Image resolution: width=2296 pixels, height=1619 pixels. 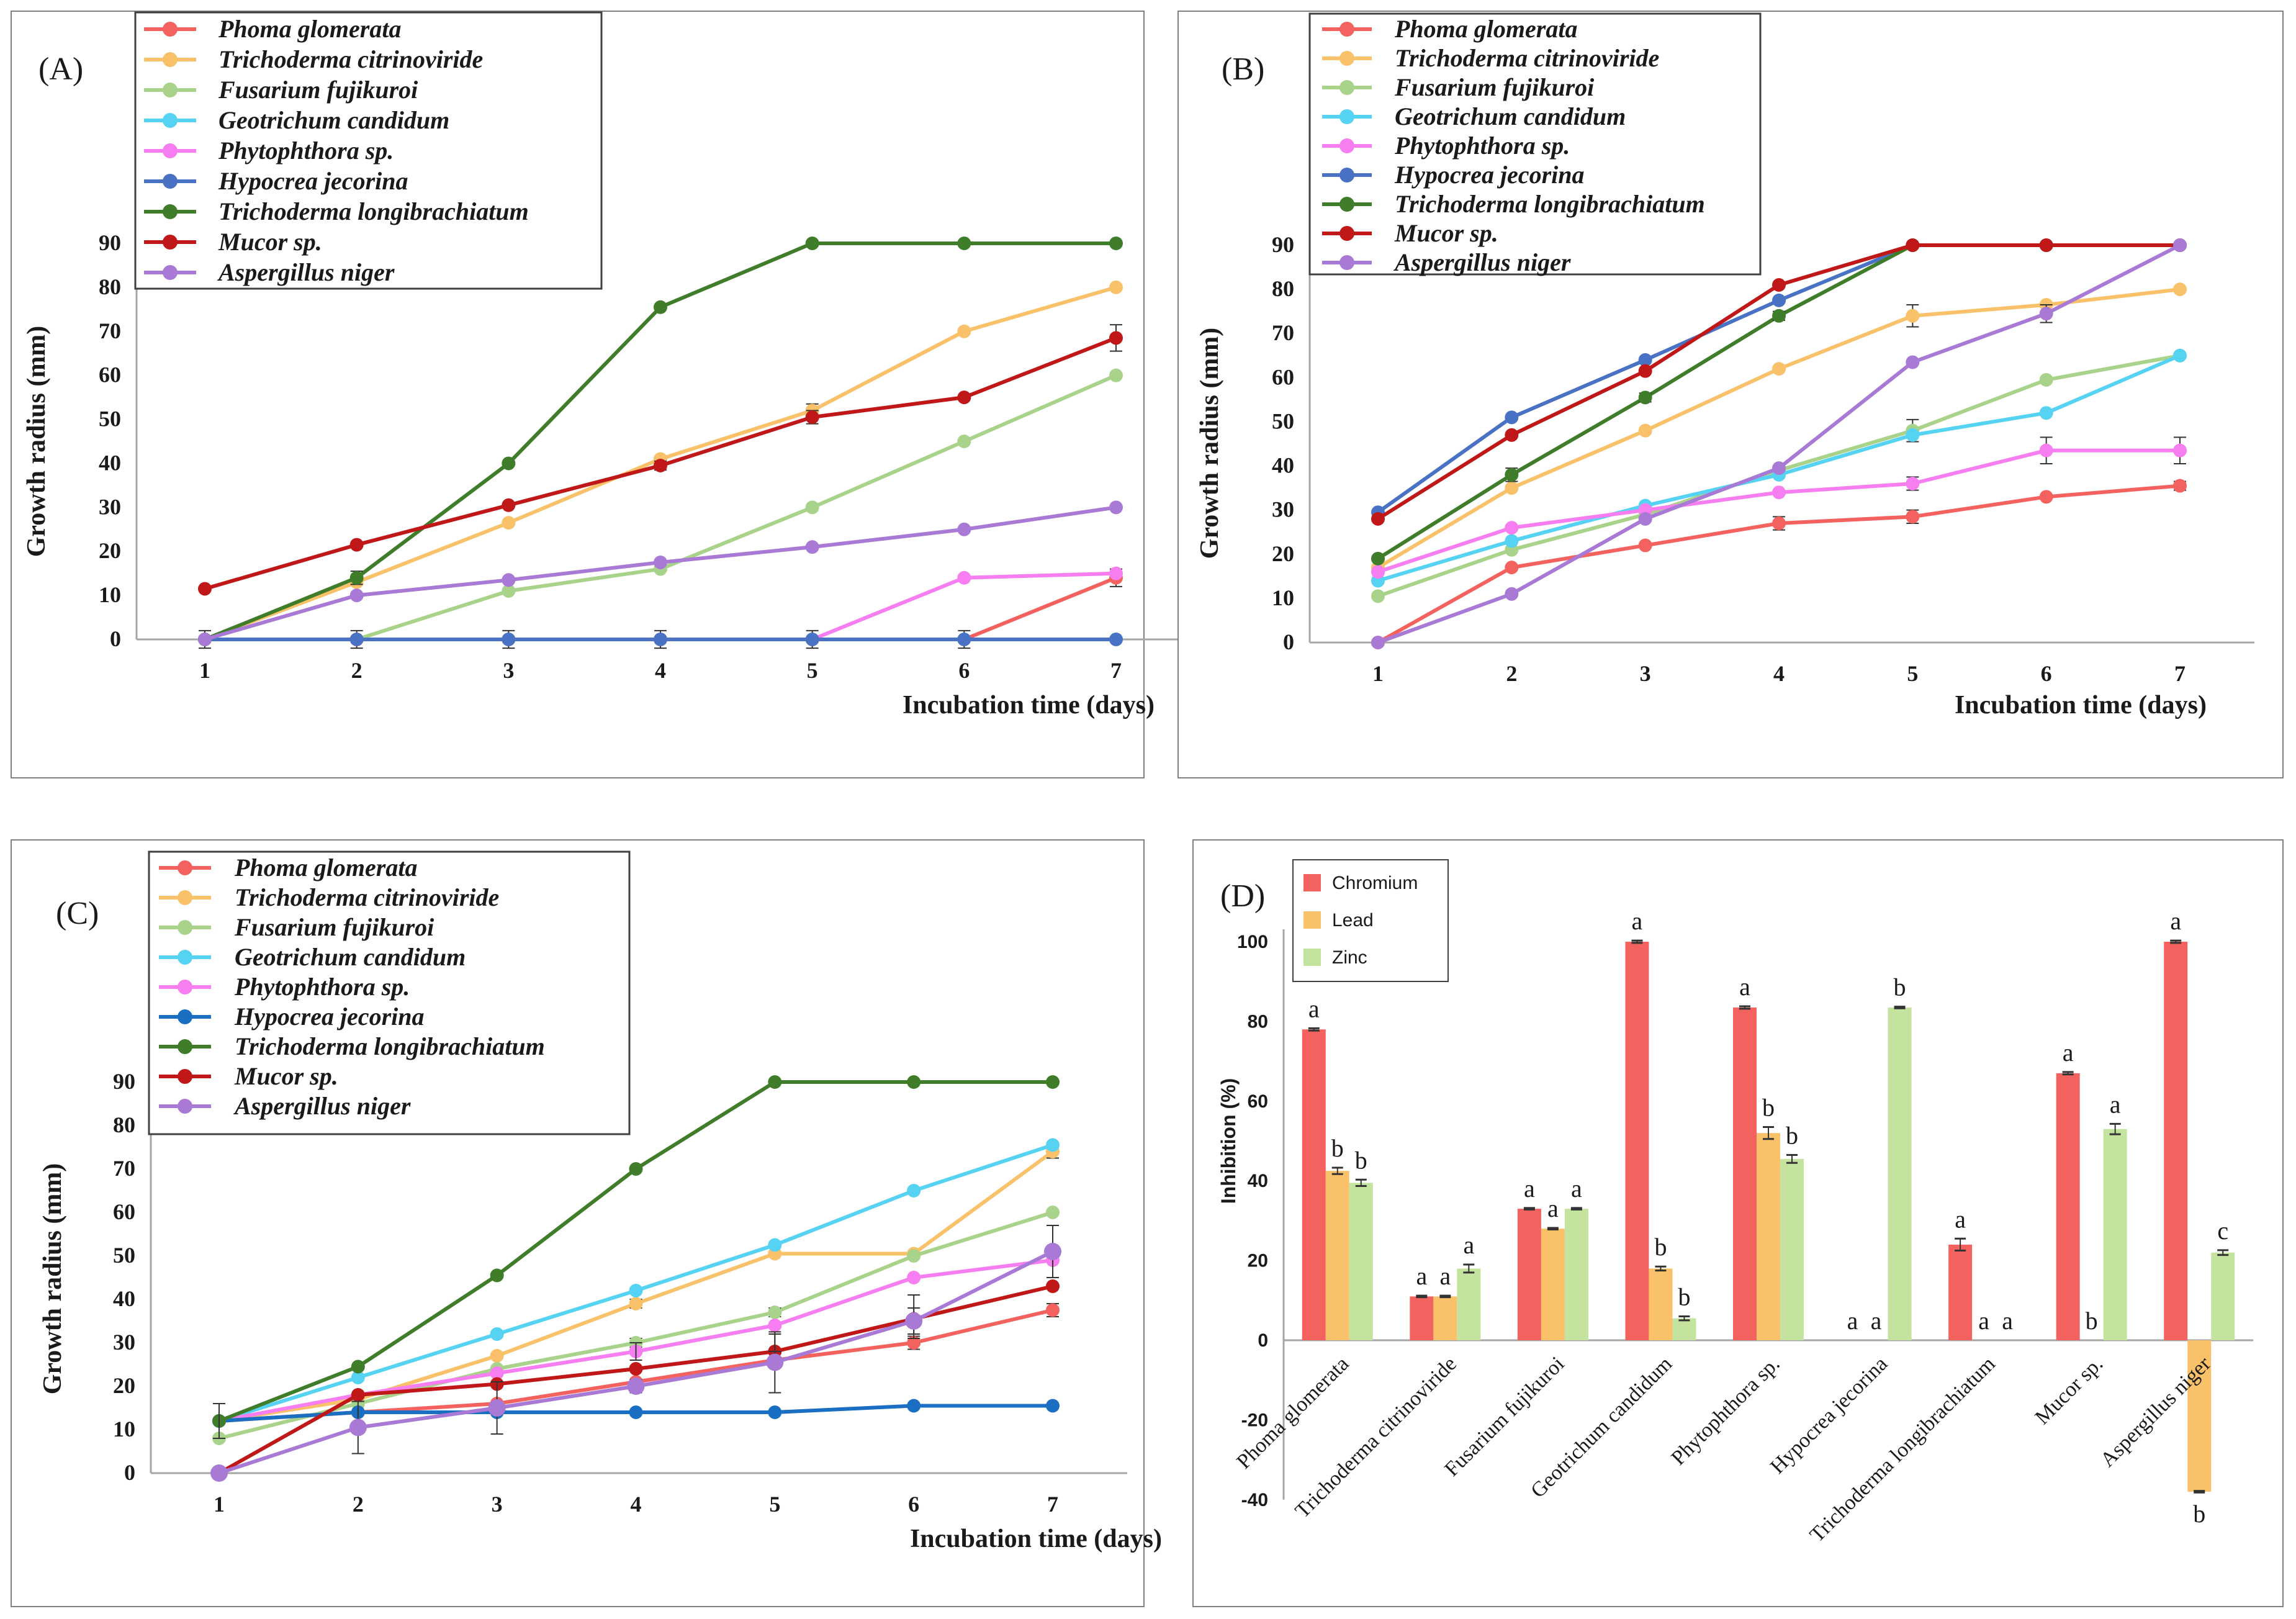 I want to click on y-tick-label: 50, so click(x=124, y=1255).